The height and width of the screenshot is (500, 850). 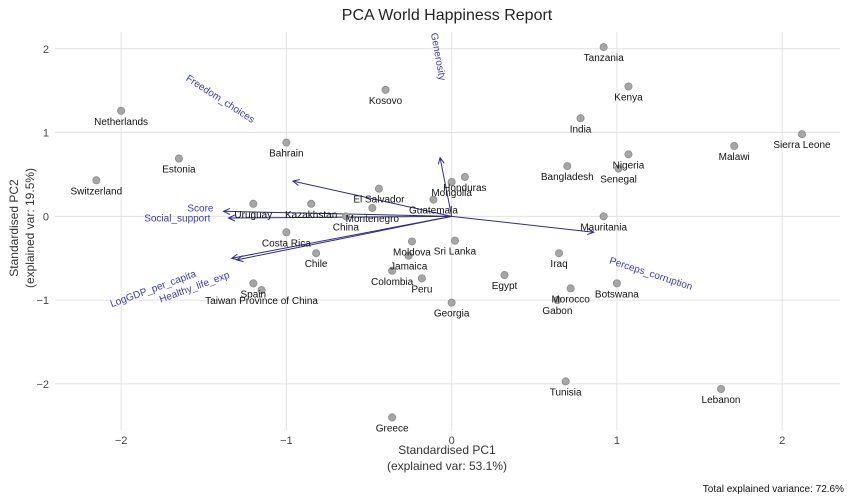 I want to click on point-label: Moldova, so click(x=412, y=252).